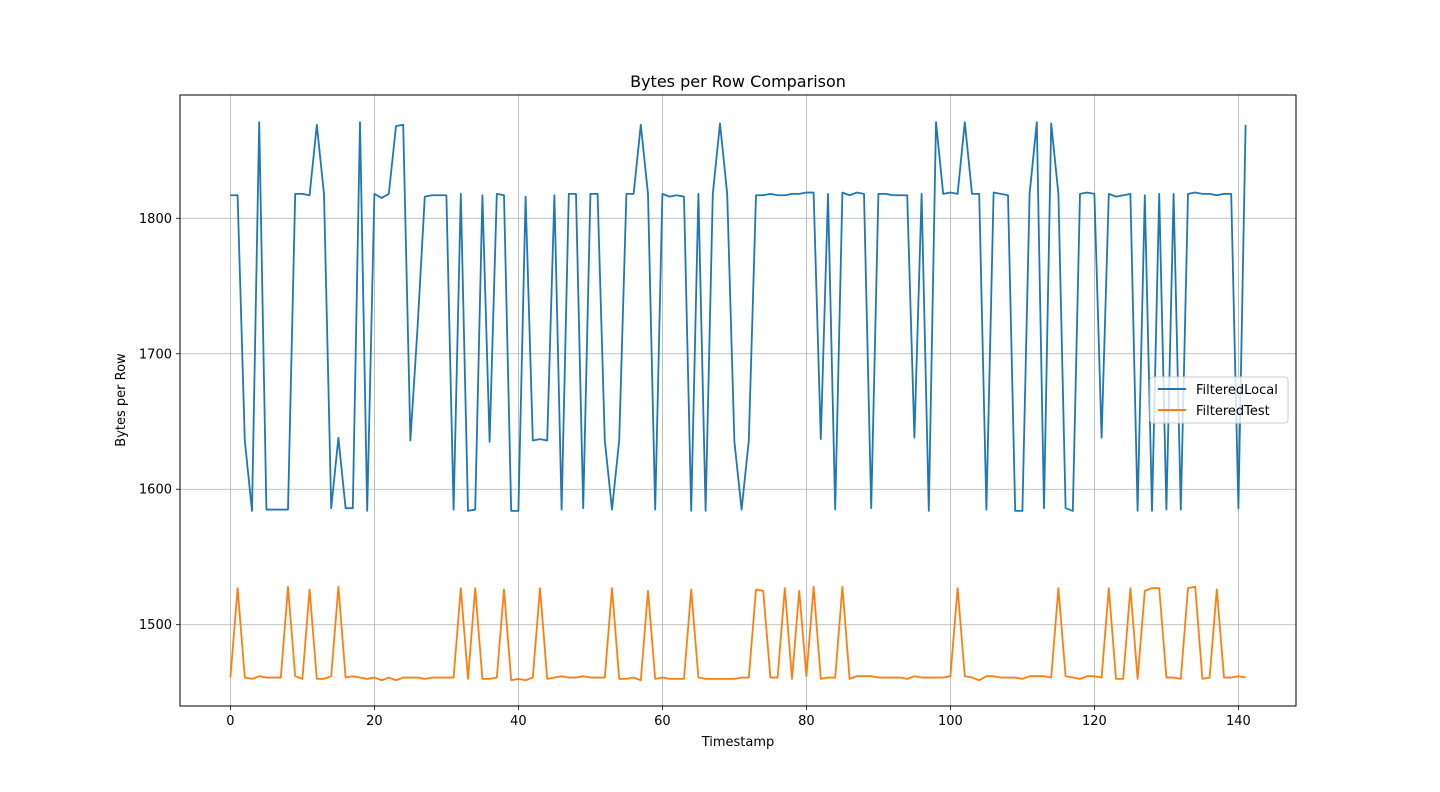 The image size is (1440, 792). I want to click on legend: FilteredLocal FilteredTest, so click(1219, 400).